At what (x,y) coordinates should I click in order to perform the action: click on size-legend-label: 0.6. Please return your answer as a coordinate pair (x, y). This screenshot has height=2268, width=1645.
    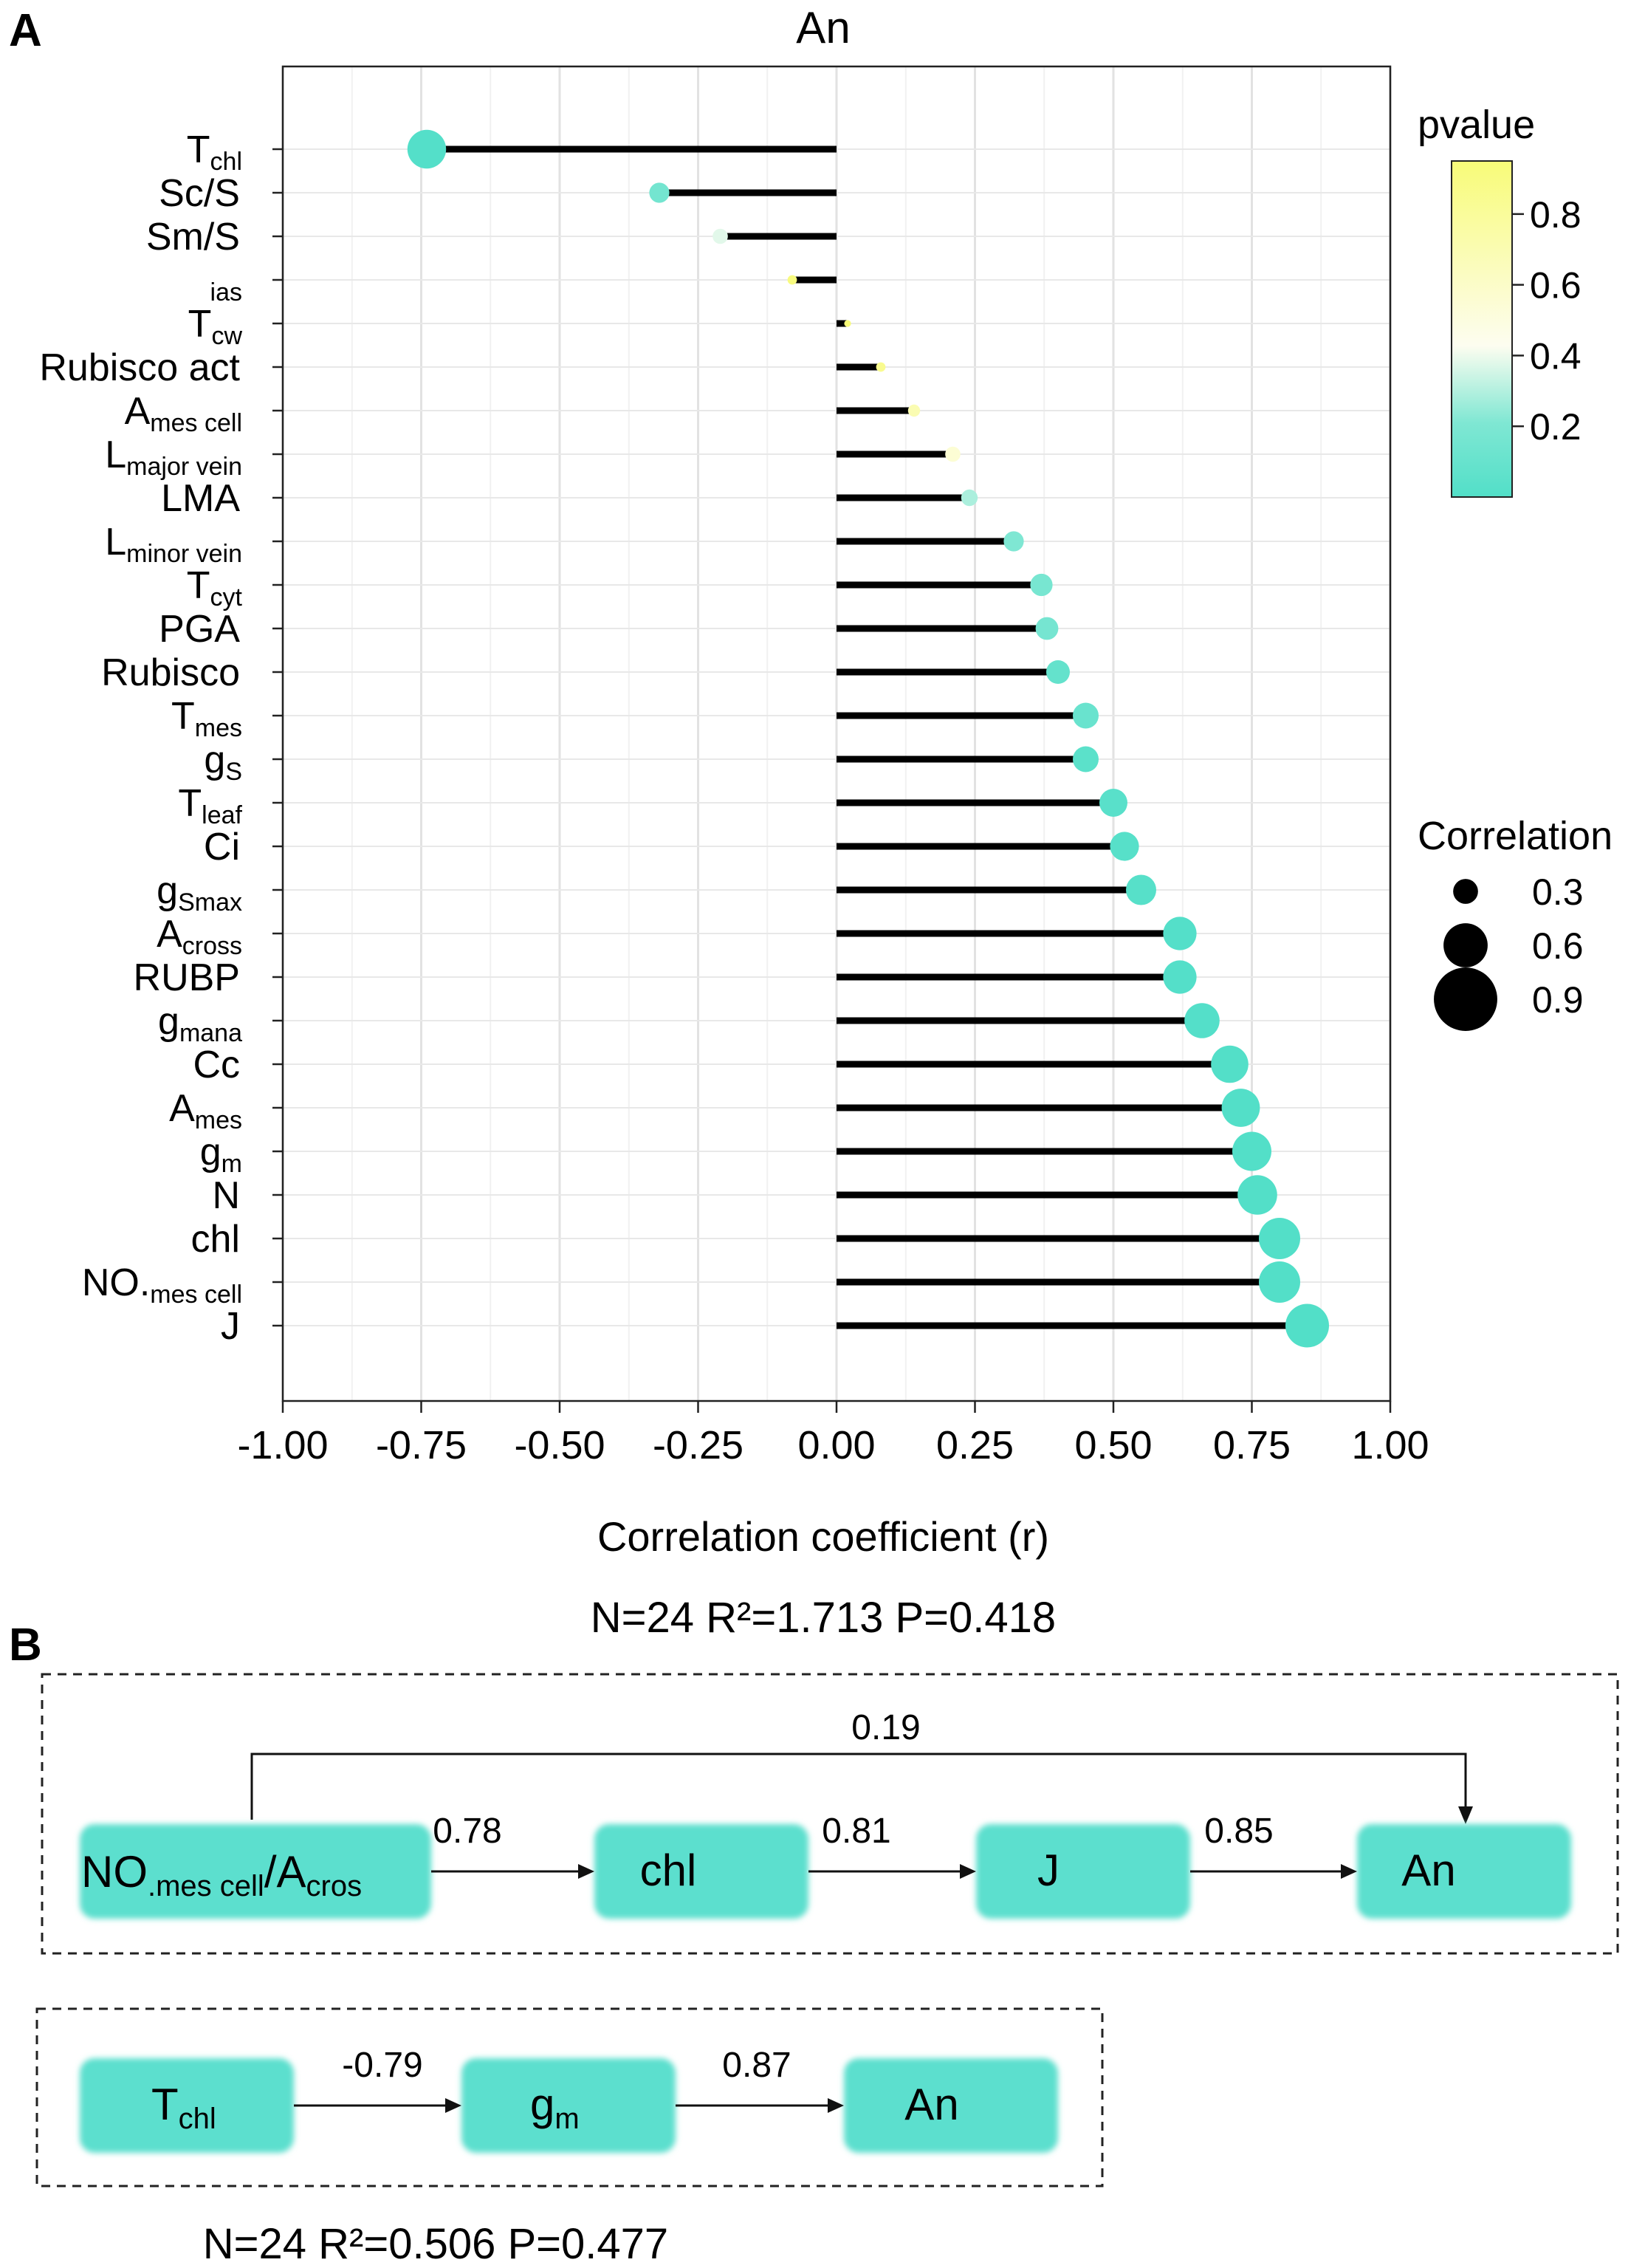
    Looking at the image, I should click on (1558, 946).